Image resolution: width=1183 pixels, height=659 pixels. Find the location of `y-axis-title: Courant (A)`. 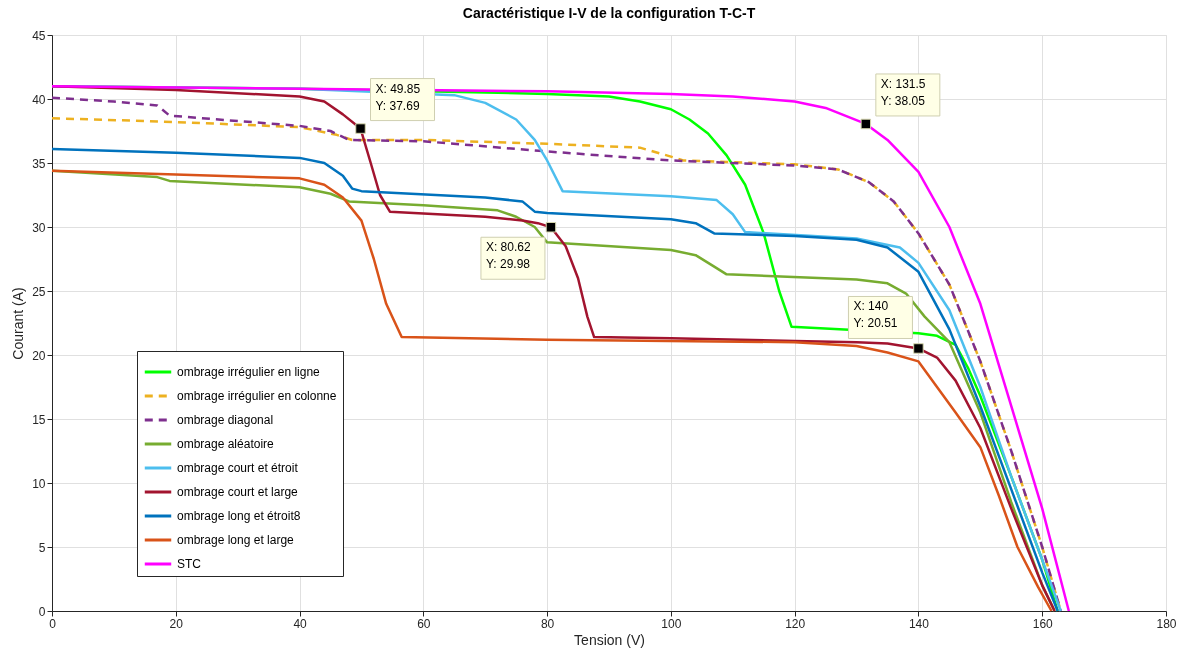

y-axis-title: Courant (A) is located at coordinates (18, 323).